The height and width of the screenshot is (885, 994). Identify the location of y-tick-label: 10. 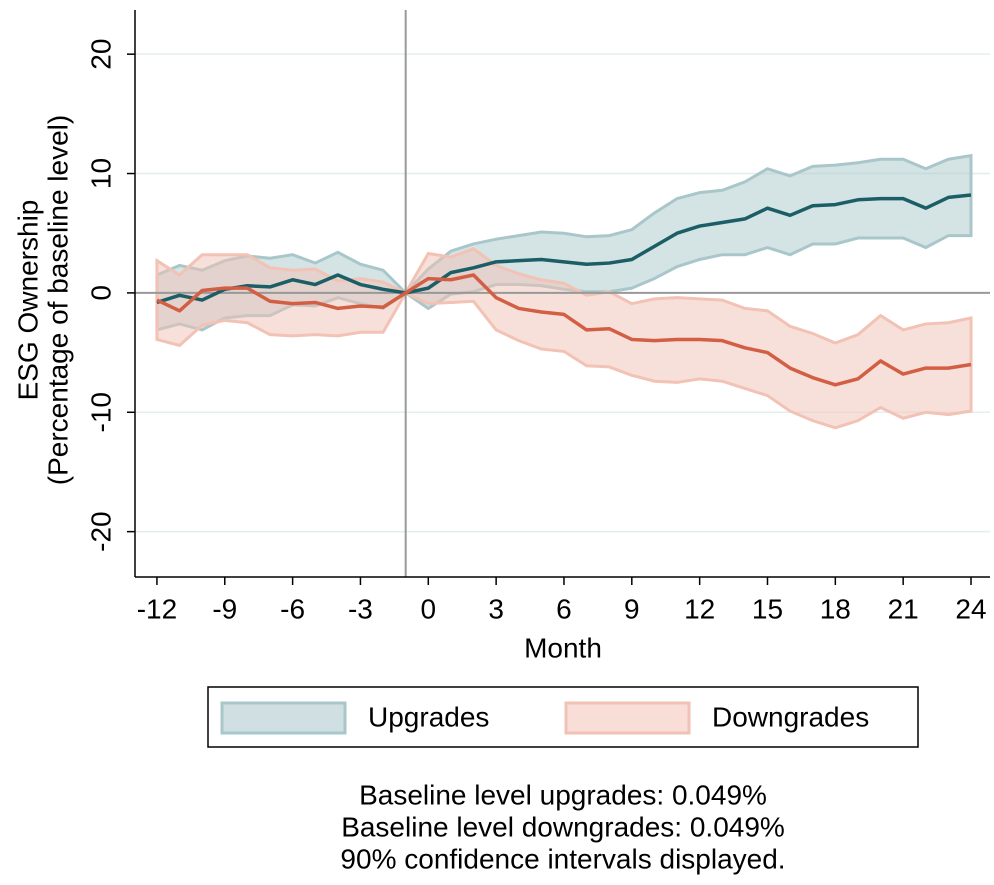
(100, 173).